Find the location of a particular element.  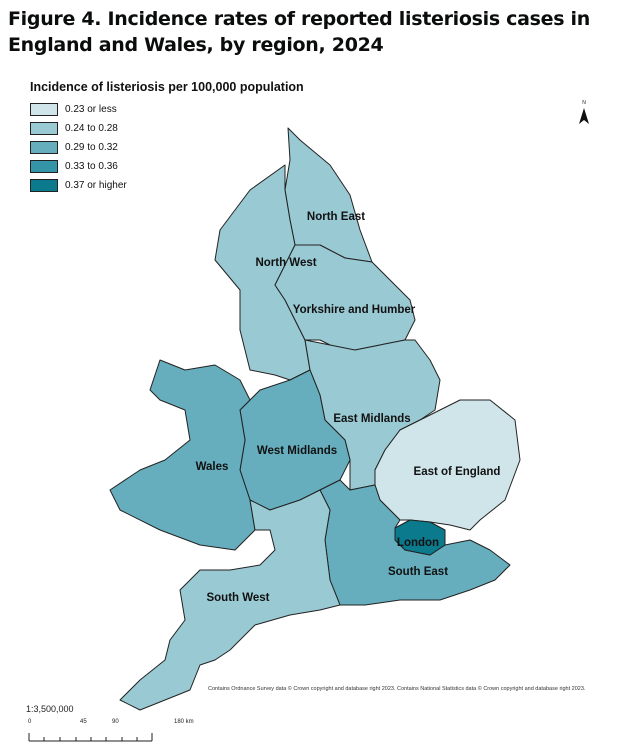

region-label: North West is located at coordinates (285, 263).